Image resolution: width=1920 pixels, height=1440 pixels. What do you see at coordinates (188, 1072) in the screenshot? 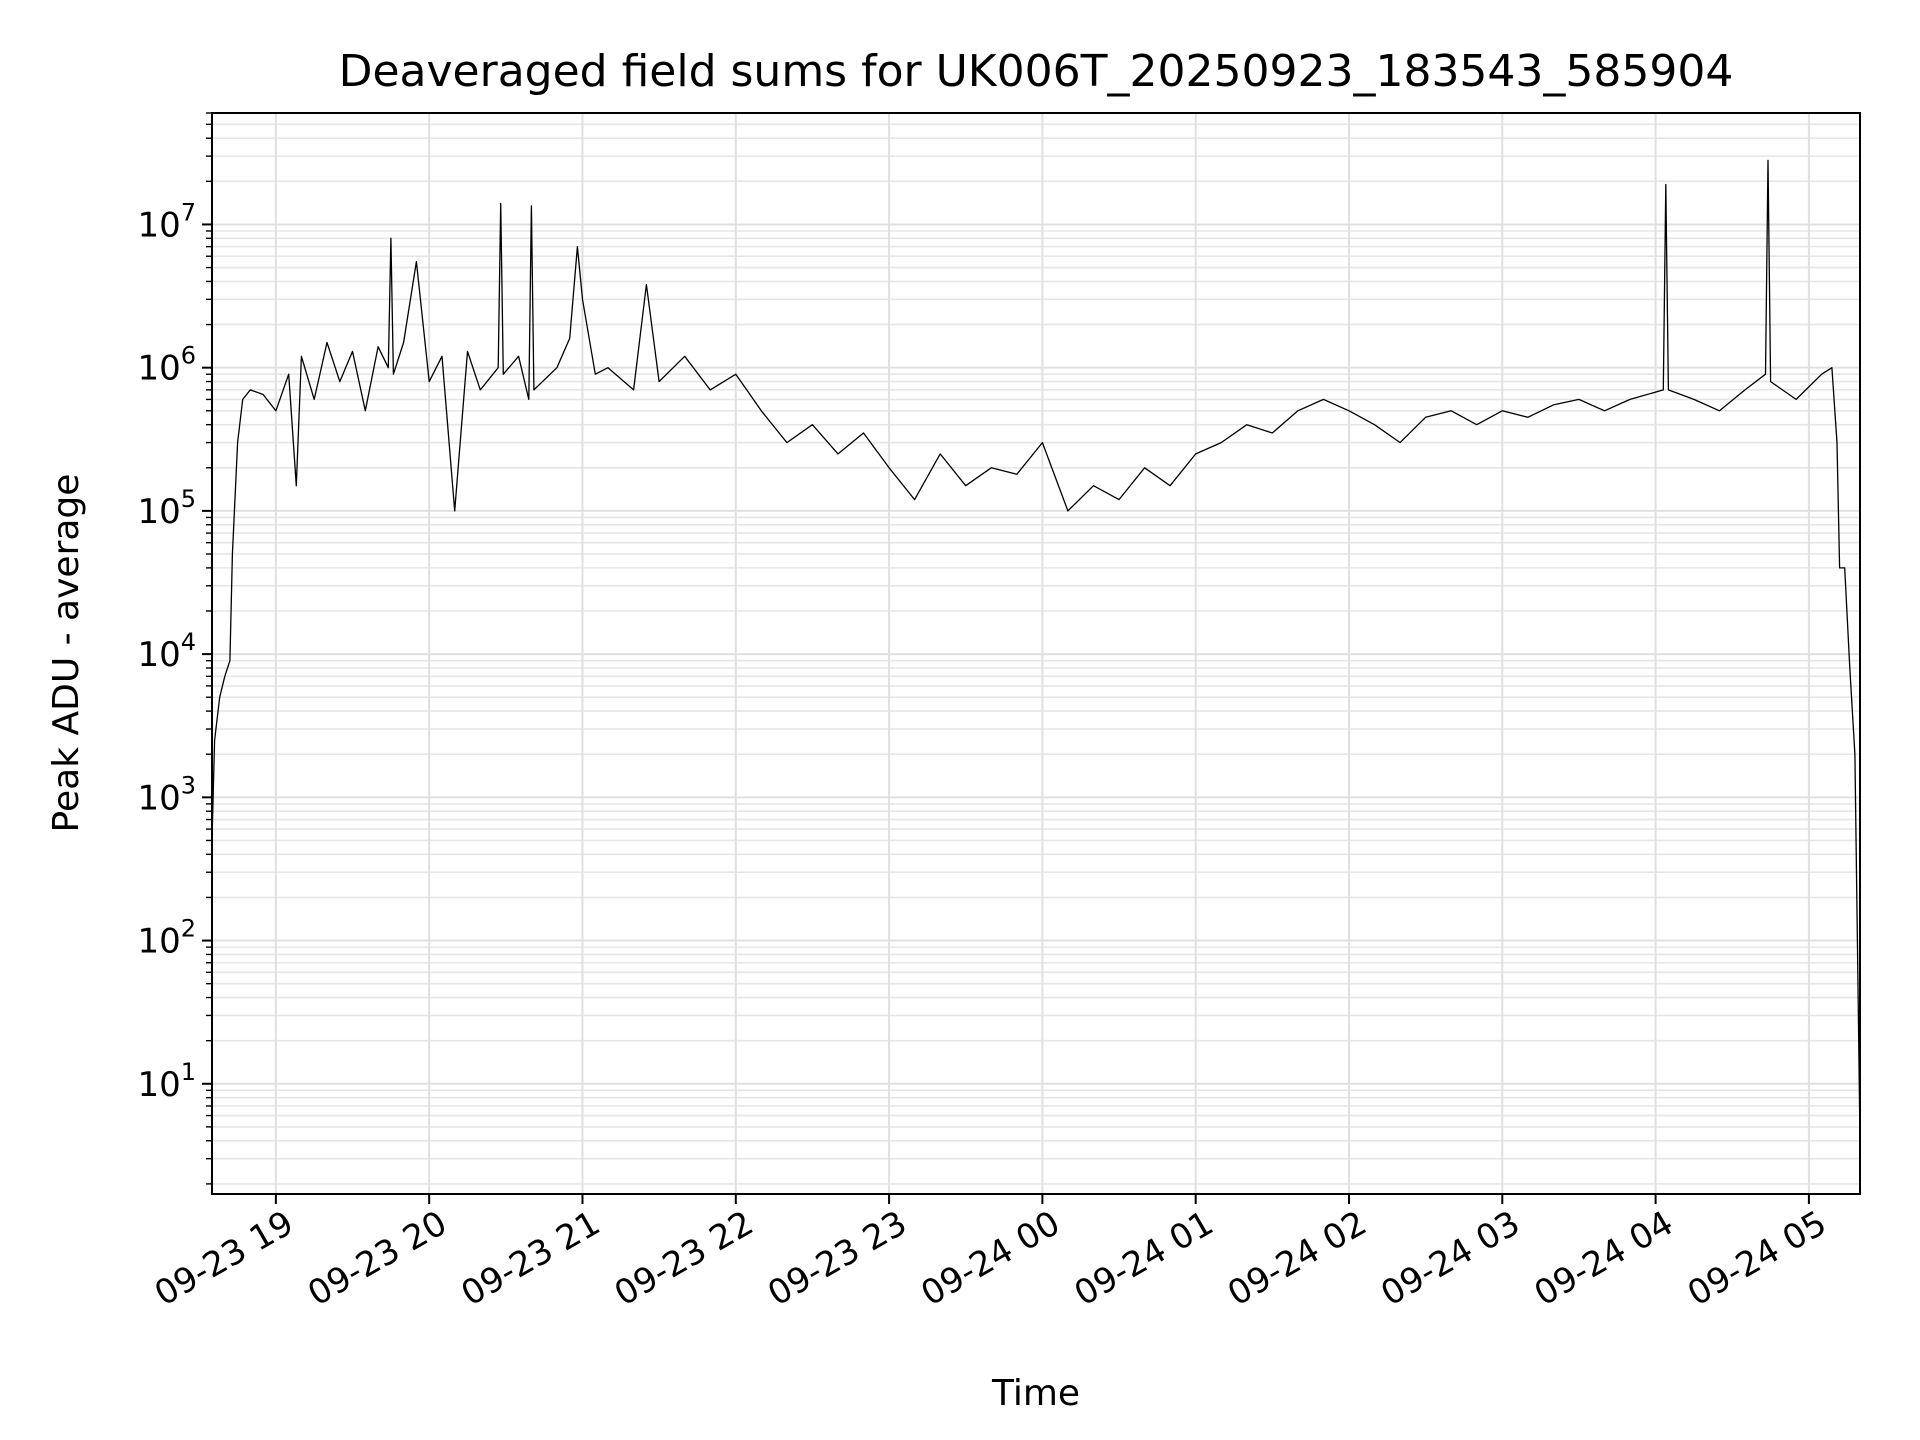
I see `y-tick-exponent: 1` at bounding box center [188, 1072].